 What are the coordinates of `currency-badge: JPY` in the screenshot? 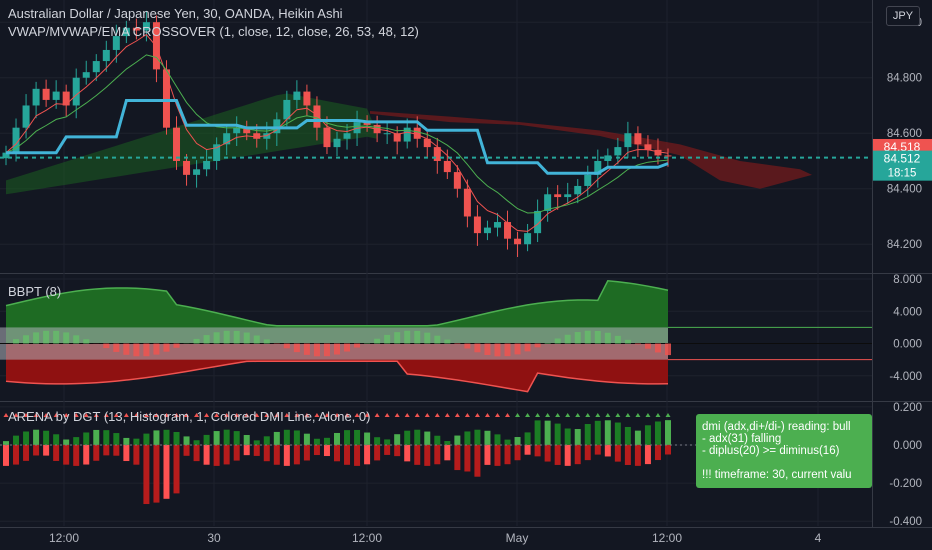 It's located at (903, 16).